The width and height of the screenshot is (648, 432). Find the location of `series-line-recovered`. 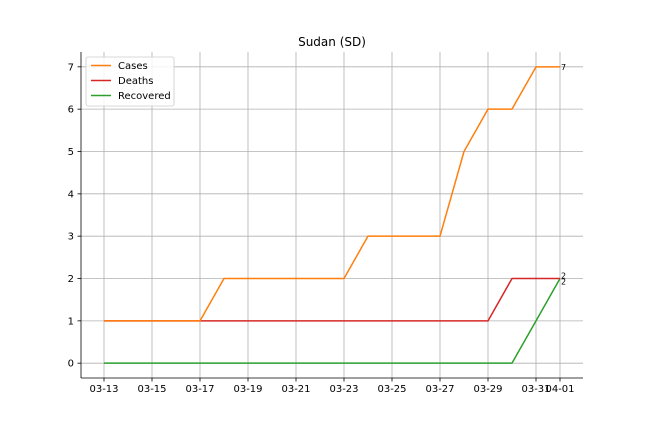

series-line-recovered is located at coordinates (332, 321).